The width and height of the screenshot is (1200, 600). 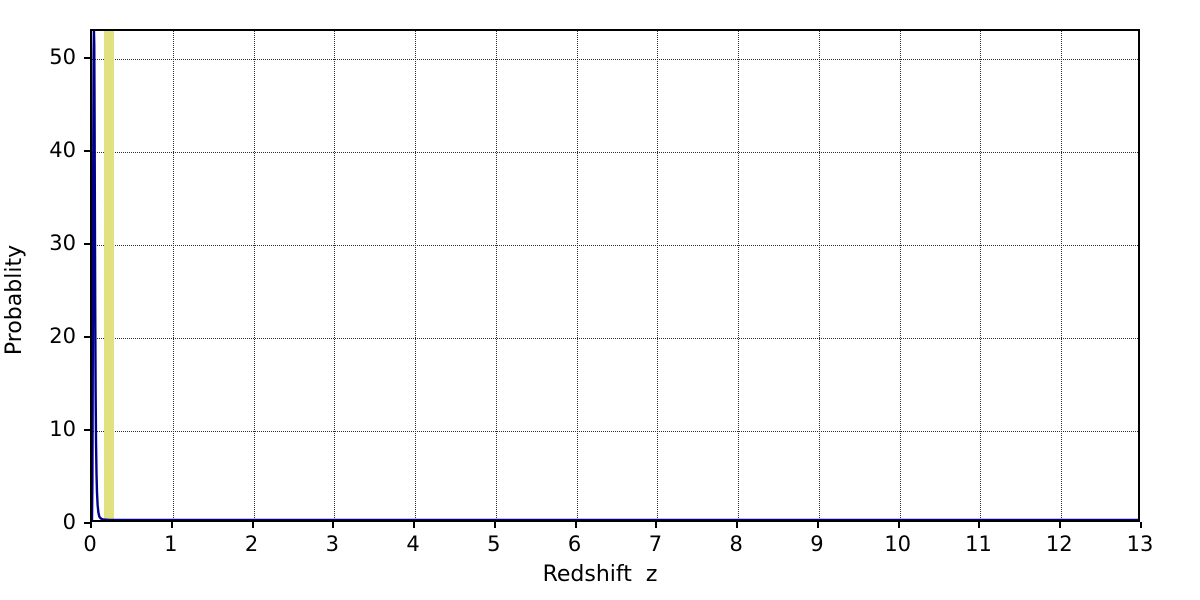 What do you see at coordinates (62, 335) in the screenshot?
I see `y-tick-label: 20` at bounding box center [62, 335].